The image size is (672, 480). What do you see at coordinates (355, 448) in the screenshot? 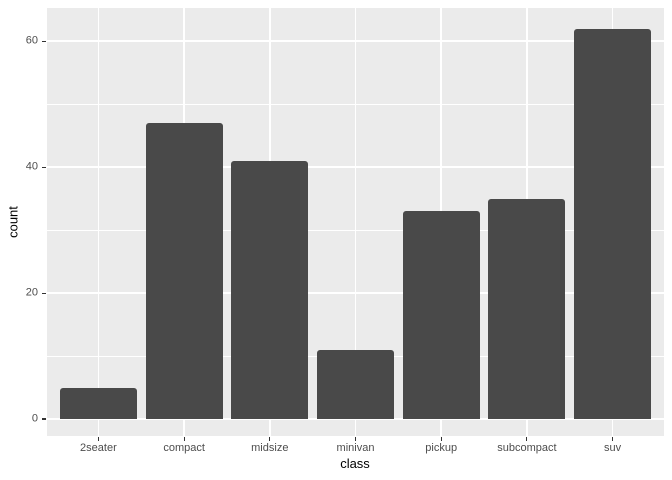
I see `x-axis-tick-label: minivan` at bounding box center [355, 448].